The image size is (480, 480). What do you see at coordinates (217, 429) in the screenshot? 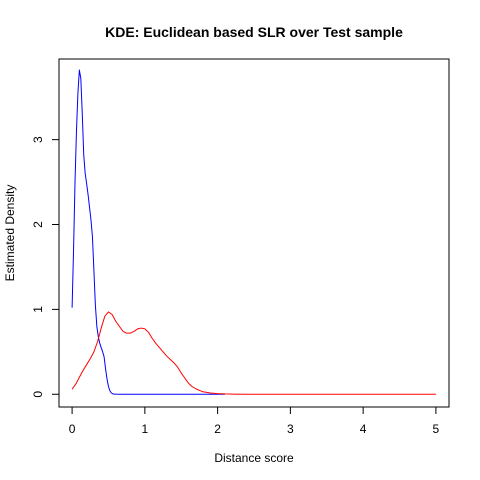
I see `x-tick-label: 2` at bounding box center [217, 429].